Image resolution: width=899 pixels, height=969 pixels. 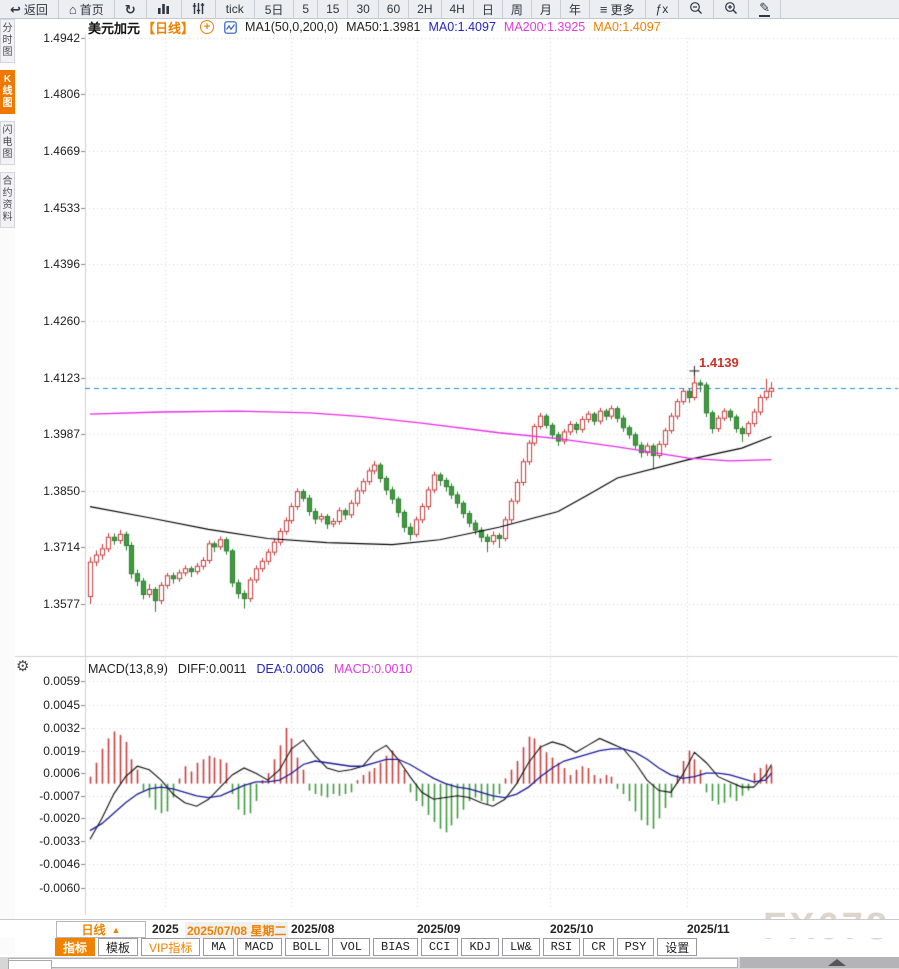 What do you see at coordinates (7, 200) in the screenshot?
I see `sidebar-tab-3: 合约资料` at bounding box center [7, 200].